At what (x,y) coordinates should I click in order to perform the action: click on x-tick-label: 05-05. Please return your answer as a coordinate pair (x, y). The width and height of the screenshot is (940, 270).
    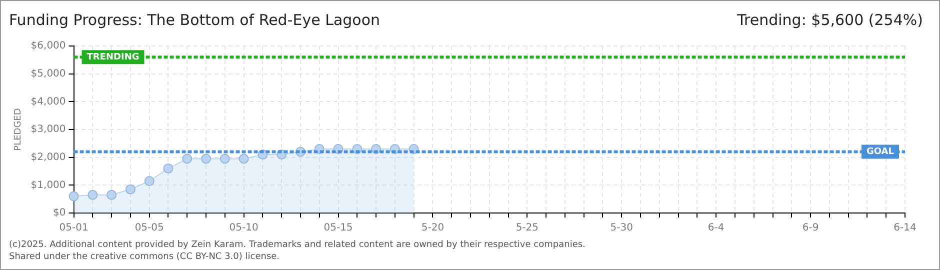
    Looking at the image, I should click on (149, 228).